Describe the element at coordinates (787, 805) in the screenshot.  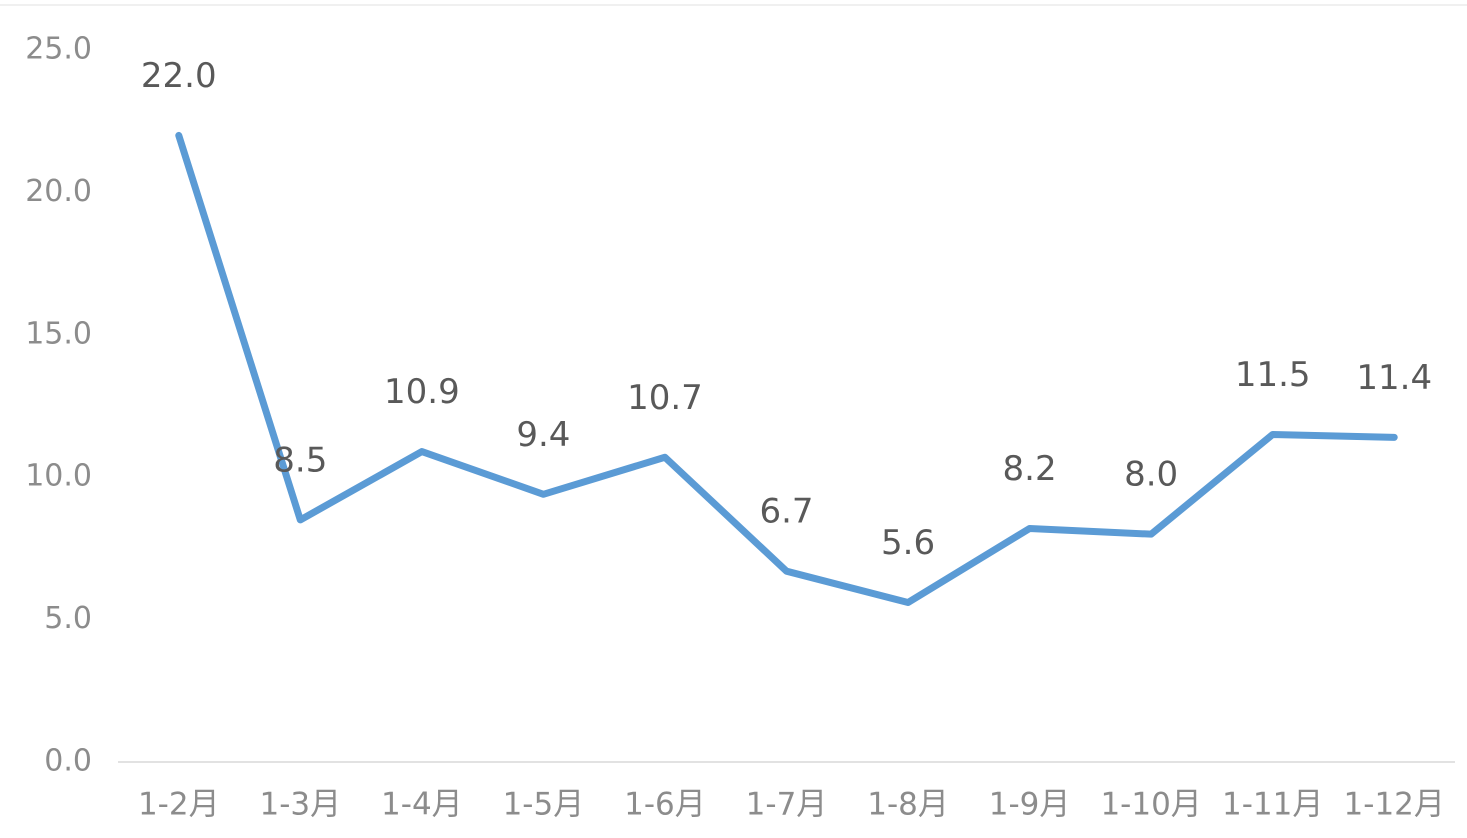
I see `x-tick-label: 1-7月` at that location.